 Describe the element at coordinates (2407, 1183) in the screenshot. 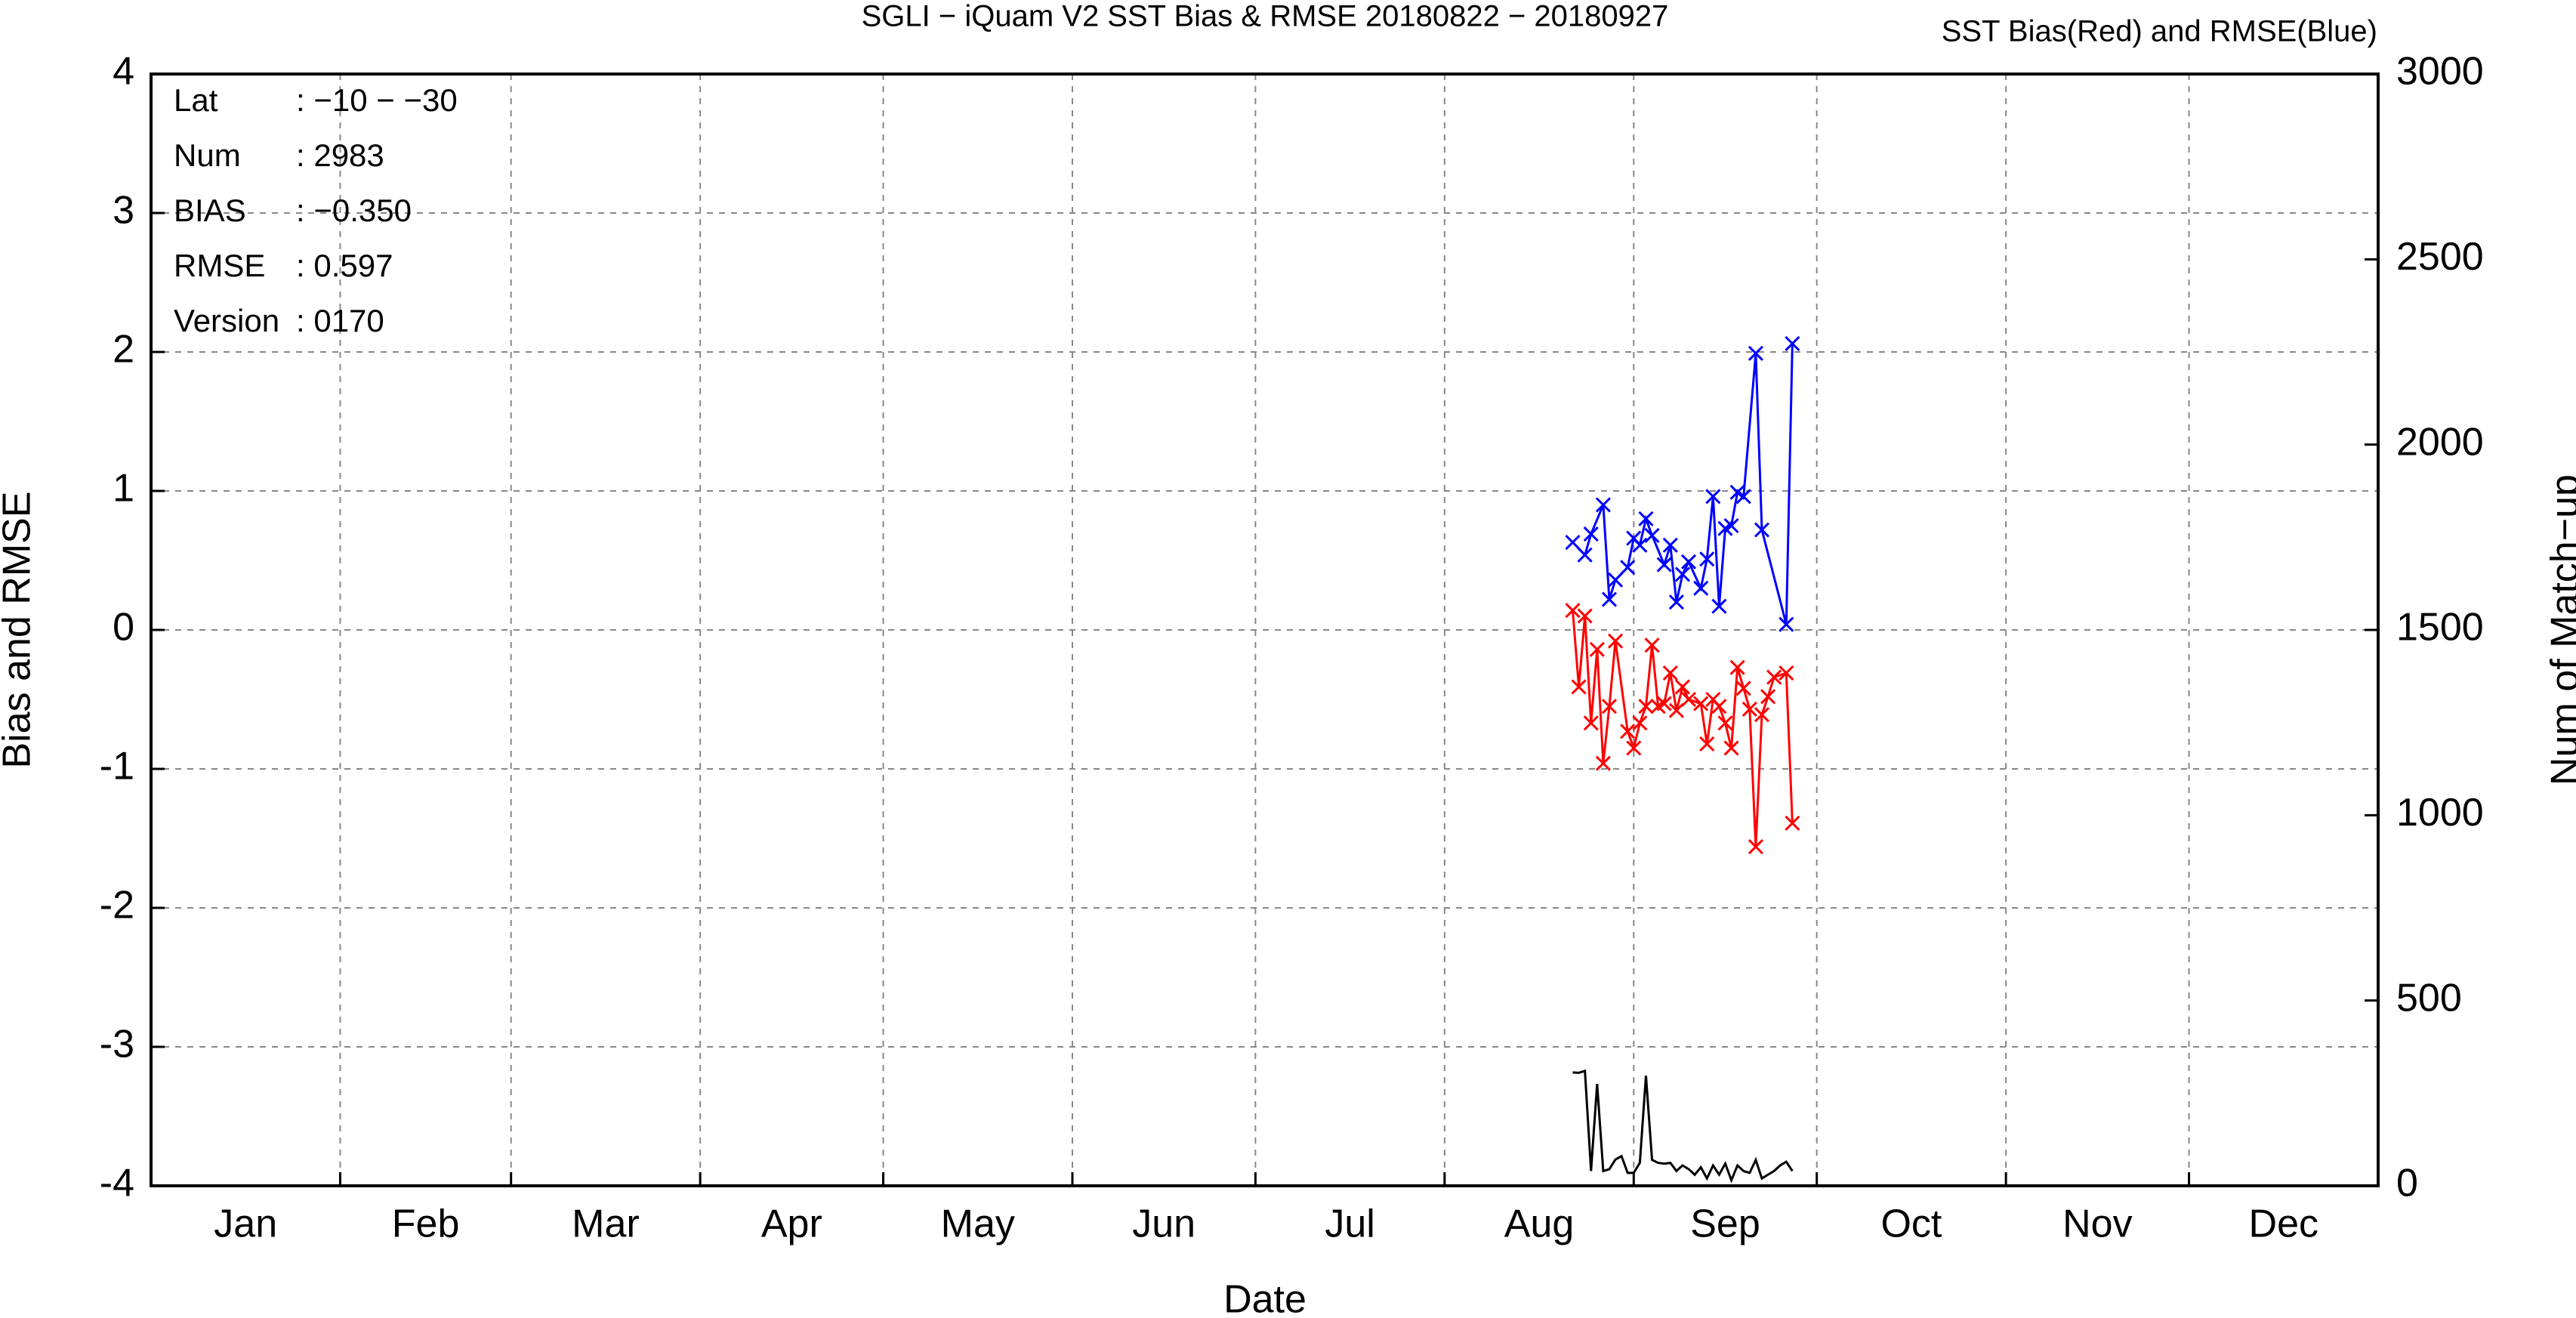

I see `y2-tick-label: 0` at that location.